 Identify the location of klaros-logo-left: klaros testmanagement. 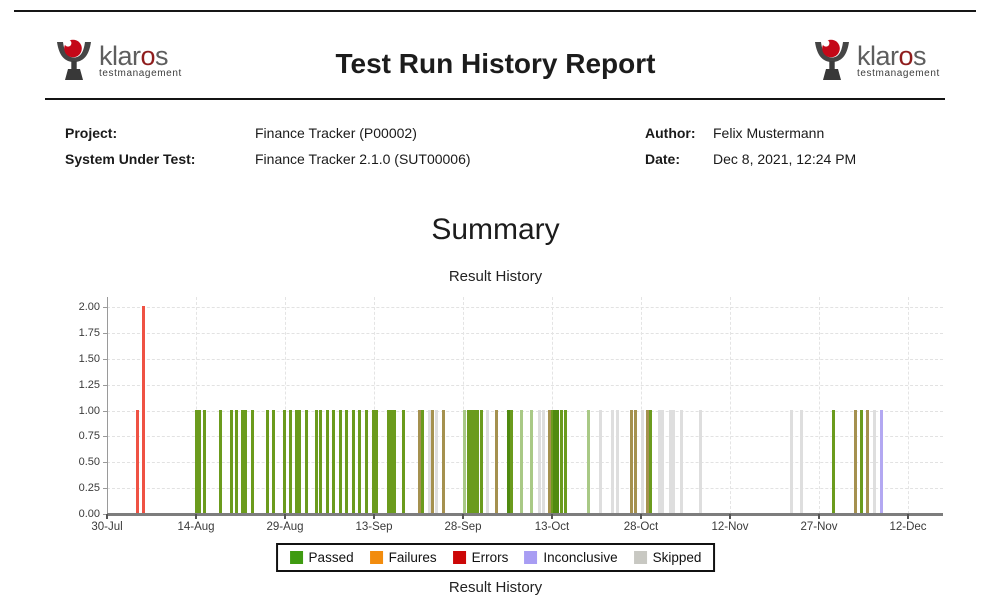
(118, 61).